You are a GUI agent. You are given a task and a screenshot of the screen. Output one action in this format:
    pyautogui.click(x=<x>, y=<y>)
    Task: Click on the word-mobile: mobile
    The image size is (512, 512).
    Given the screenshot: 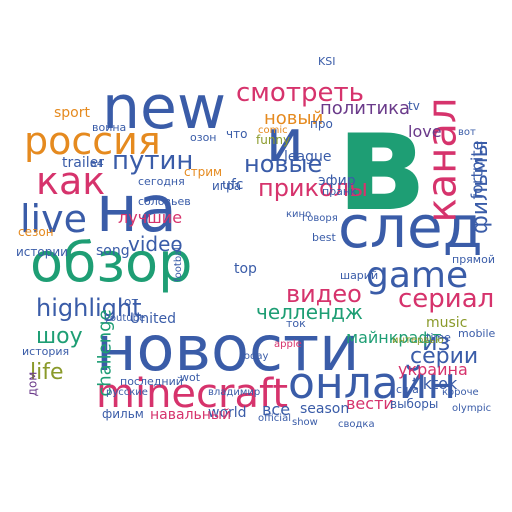 What is the action you would take?
    pyautogui.click(x=477, y=333)
    